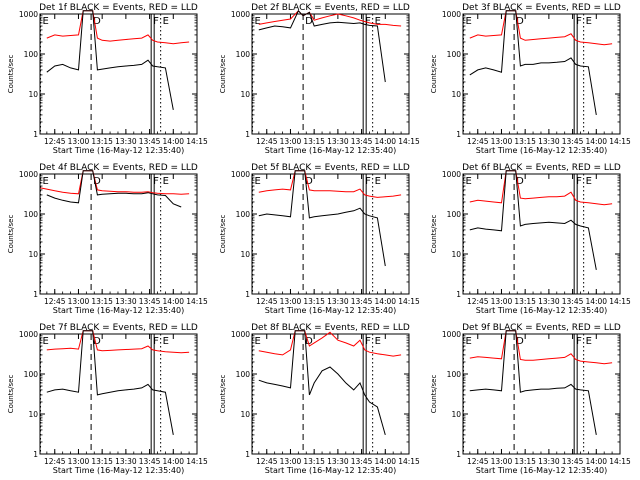 The width and height of the screenshot is (640, 480). Describe the element at coordinates (102, 141) in the screenshot. I see `panel-1-xtick-label-2: 13:15` at that location.